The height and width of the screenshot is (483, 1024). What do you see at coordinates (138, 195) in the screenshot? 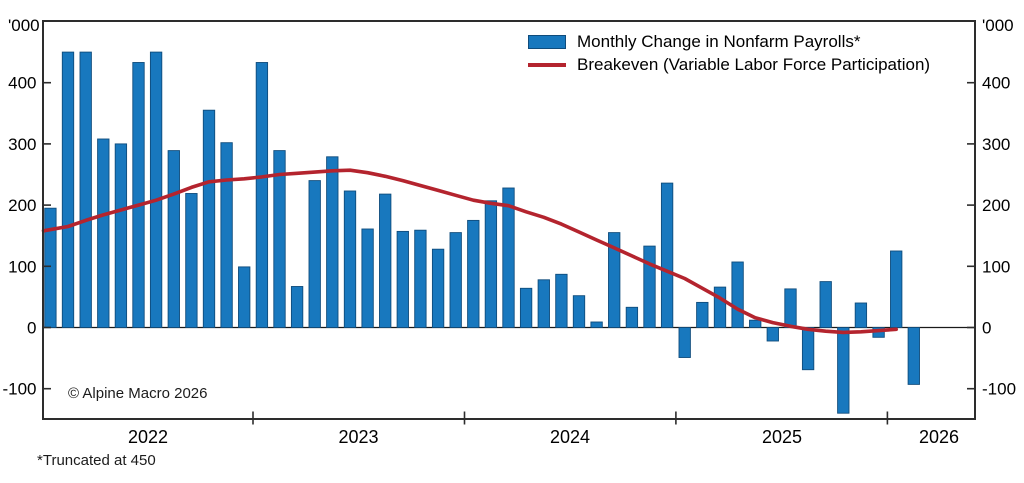
I see `bar-jun-2022` at bounding box center [138, 195].